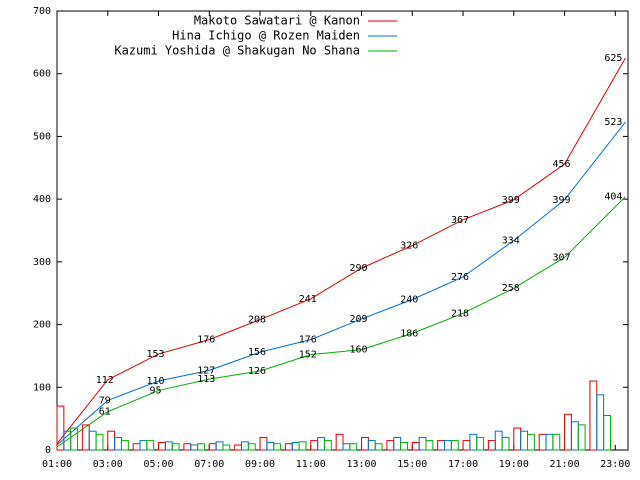 The width and height of the screenshot is (640, 480). I want to click on data-label: 156, so click(257, 352).